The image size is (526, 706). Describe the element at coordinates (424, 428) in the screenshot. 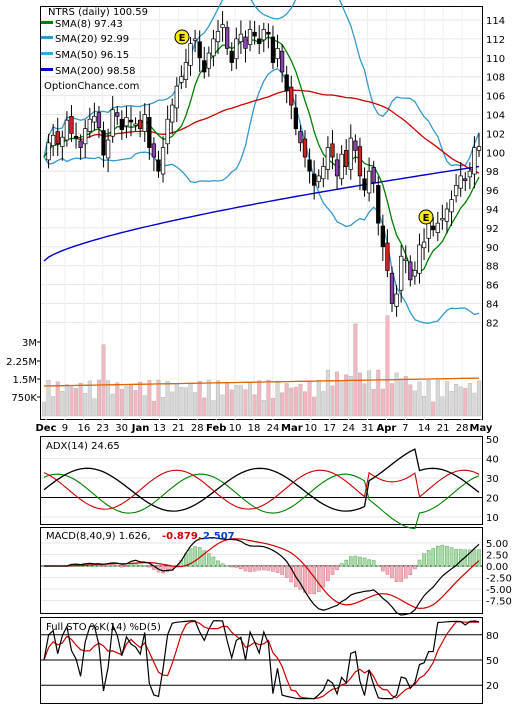

I see `date-tick-label: 14` at that location.